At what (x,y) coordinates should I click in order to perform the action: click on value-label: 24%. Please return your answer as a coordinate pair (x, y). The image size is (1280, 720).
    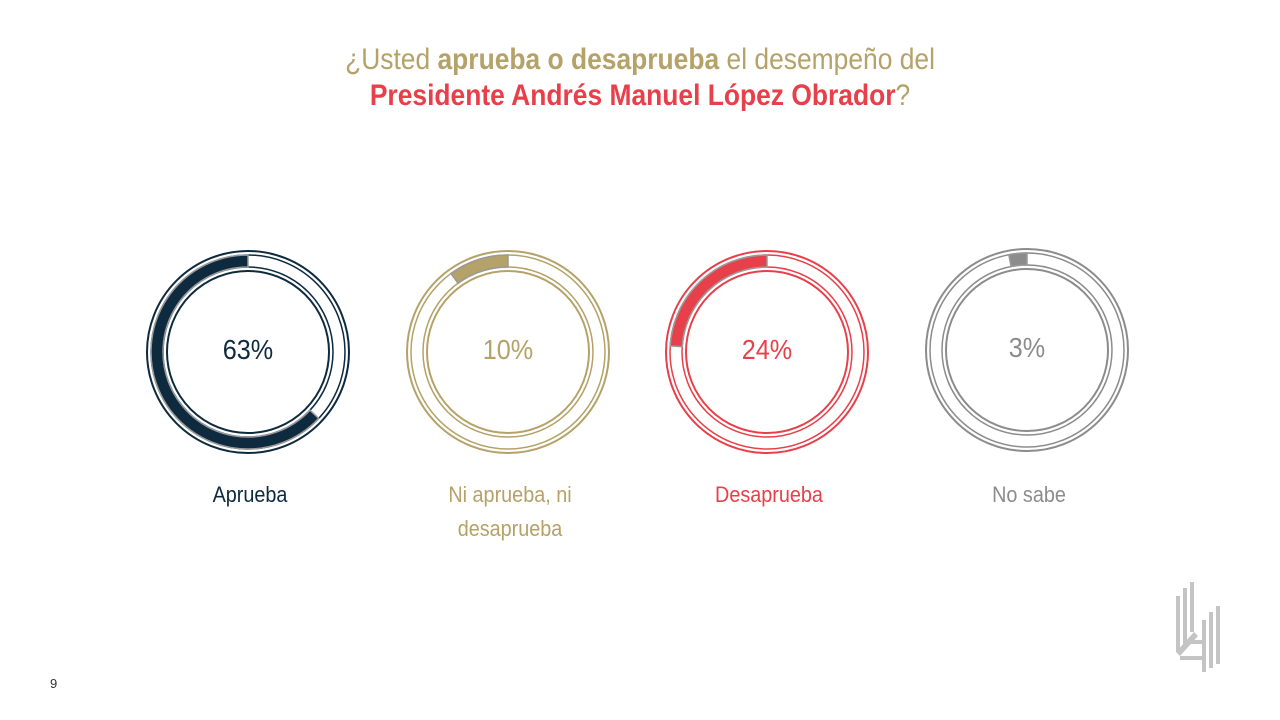
    Looking at the image, I should click on (767, 349).